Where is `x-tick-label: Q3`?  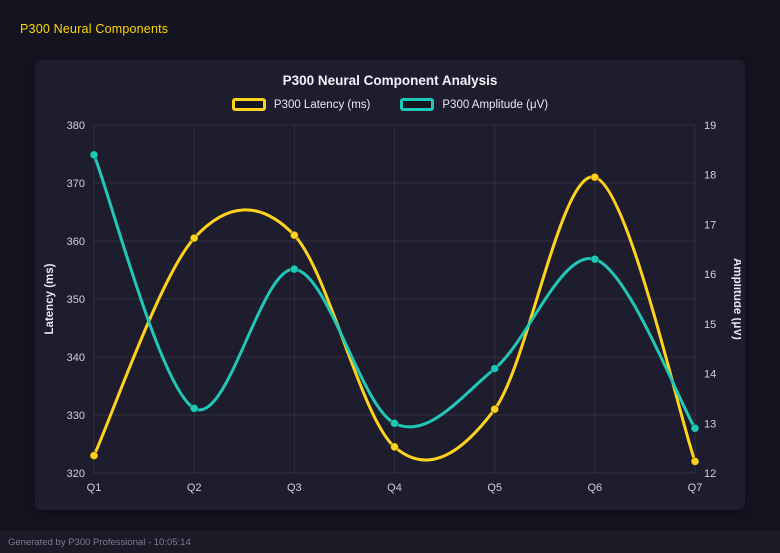 x-tick-label: Q3 is located at coordinates (294, 488).